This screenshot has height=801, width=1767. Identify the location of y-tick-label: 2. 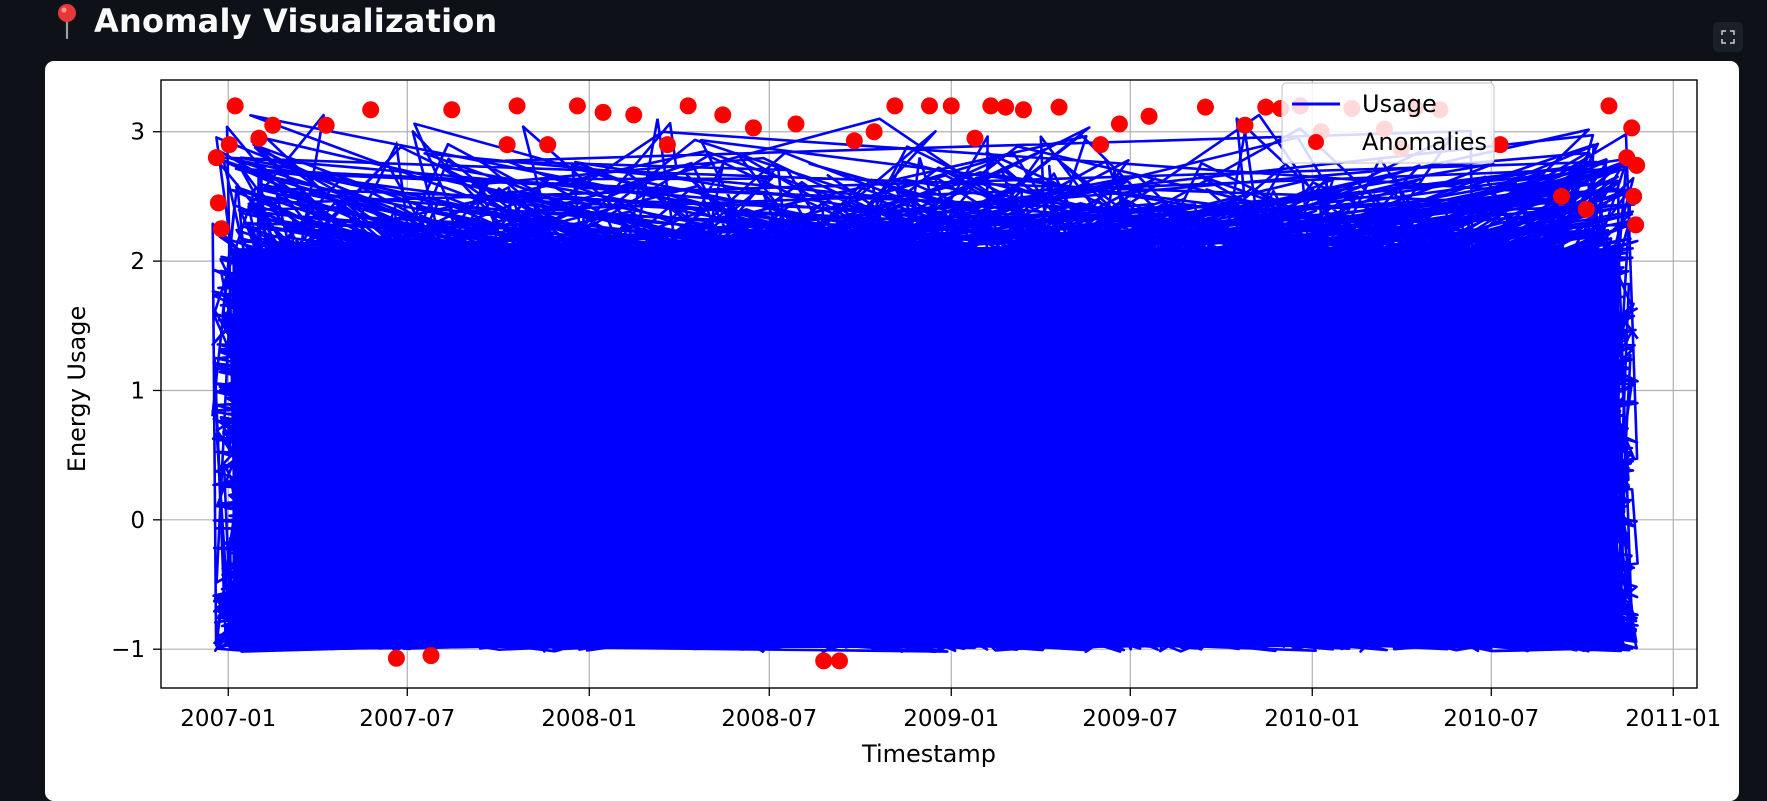
(137, 262).